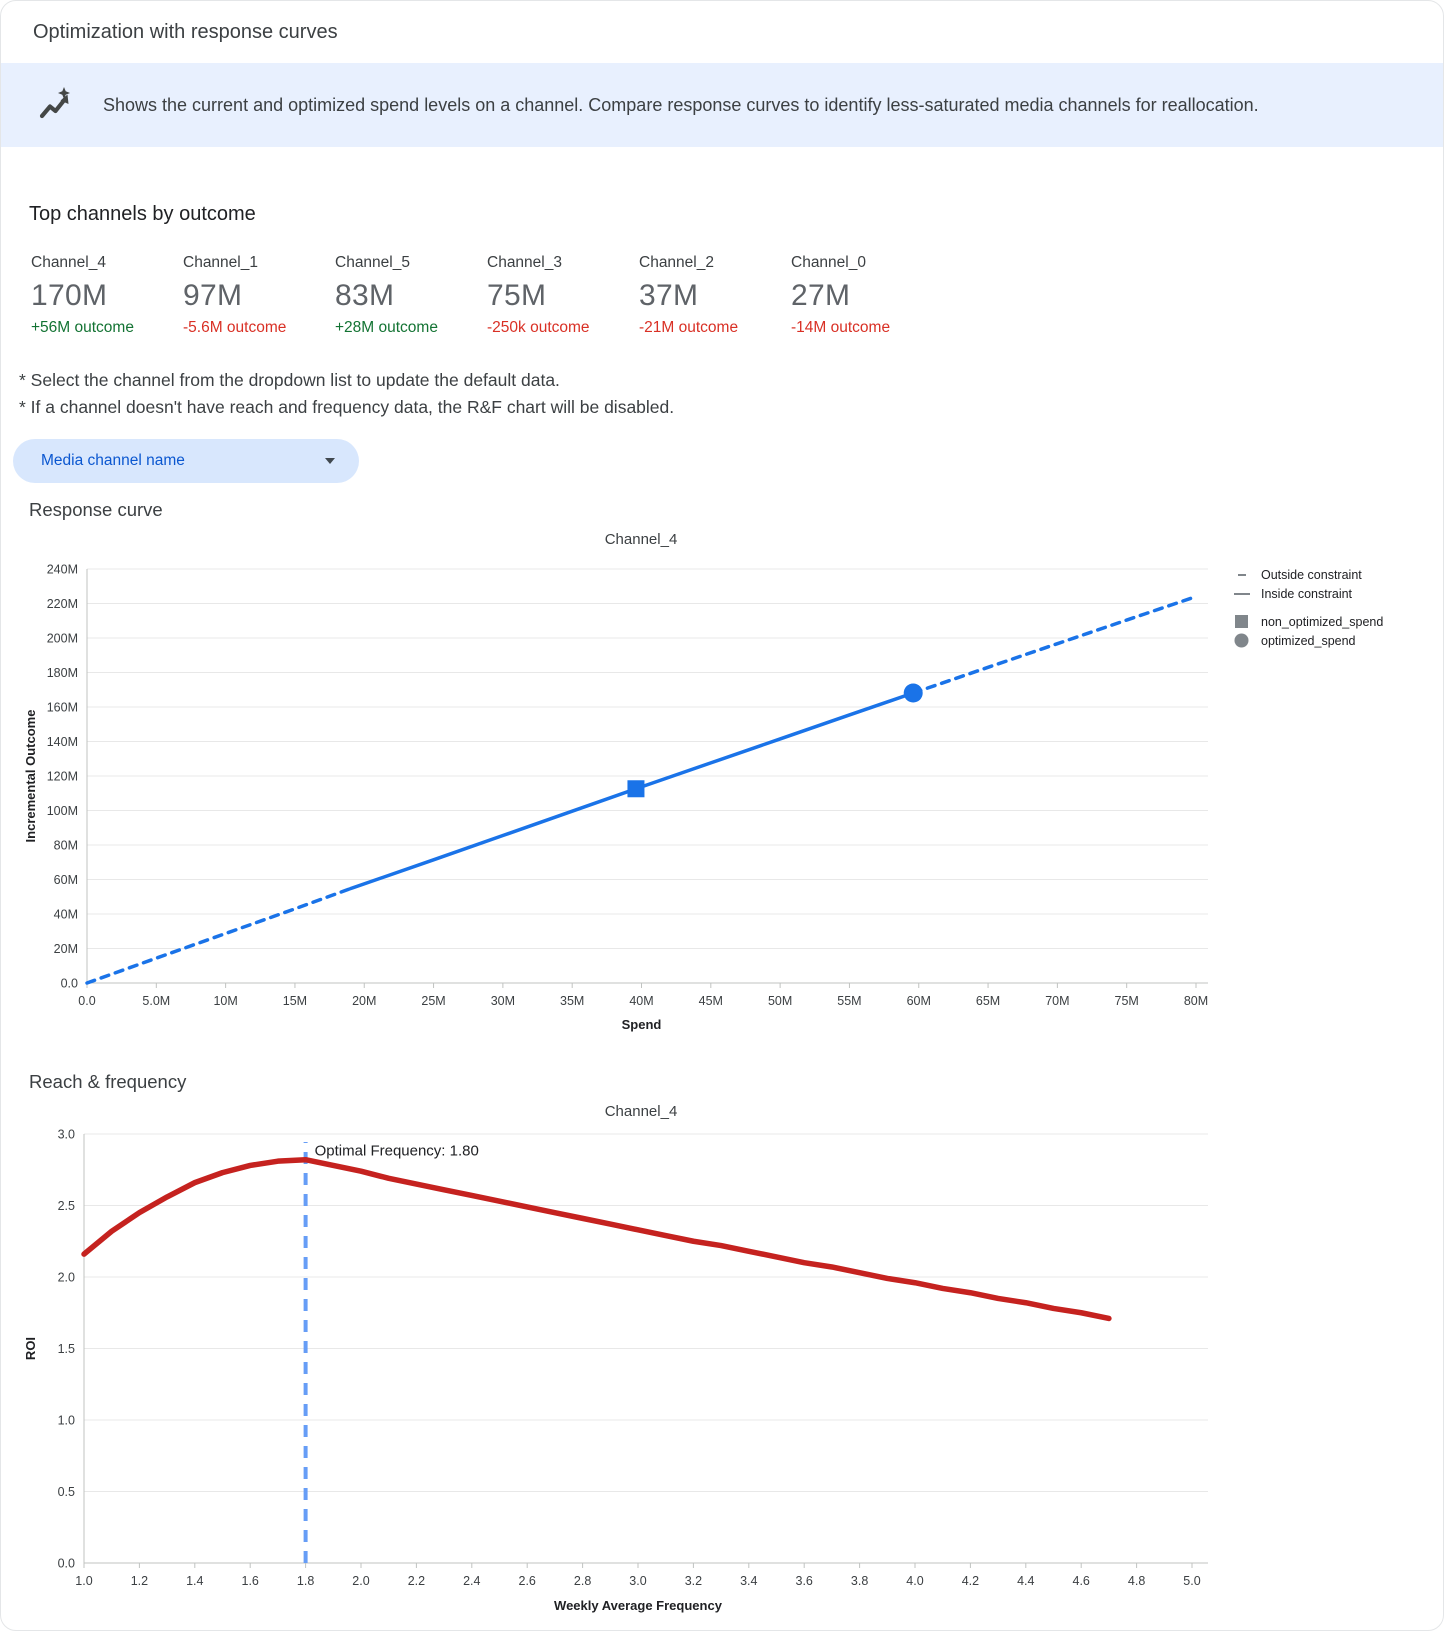 This screenshot has width=1444, height=1631. What do you see at coordinates (1081, 1581) in the screenshot?
I see `svg-text: 4.6` at bounding box center [1081, 1581].